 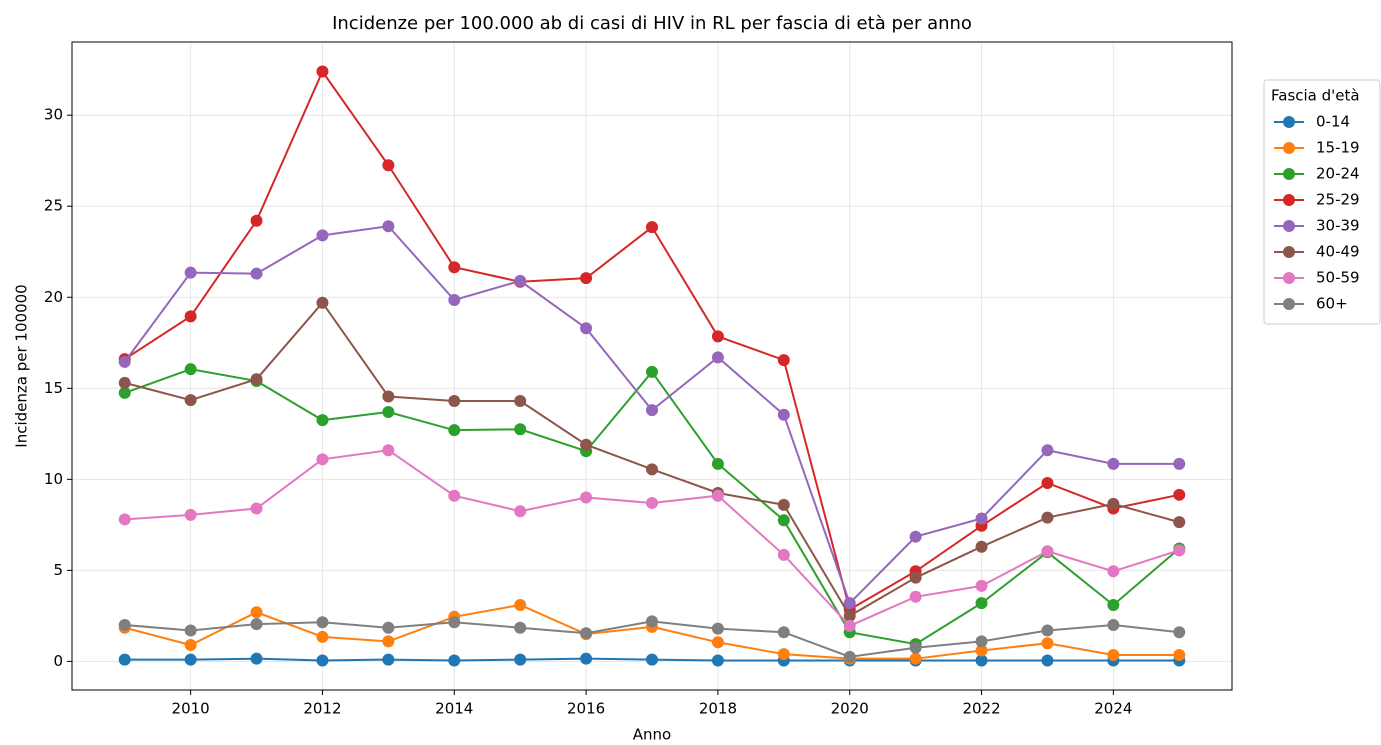 I want to click on legend-box, so click(x=1322, y=202).